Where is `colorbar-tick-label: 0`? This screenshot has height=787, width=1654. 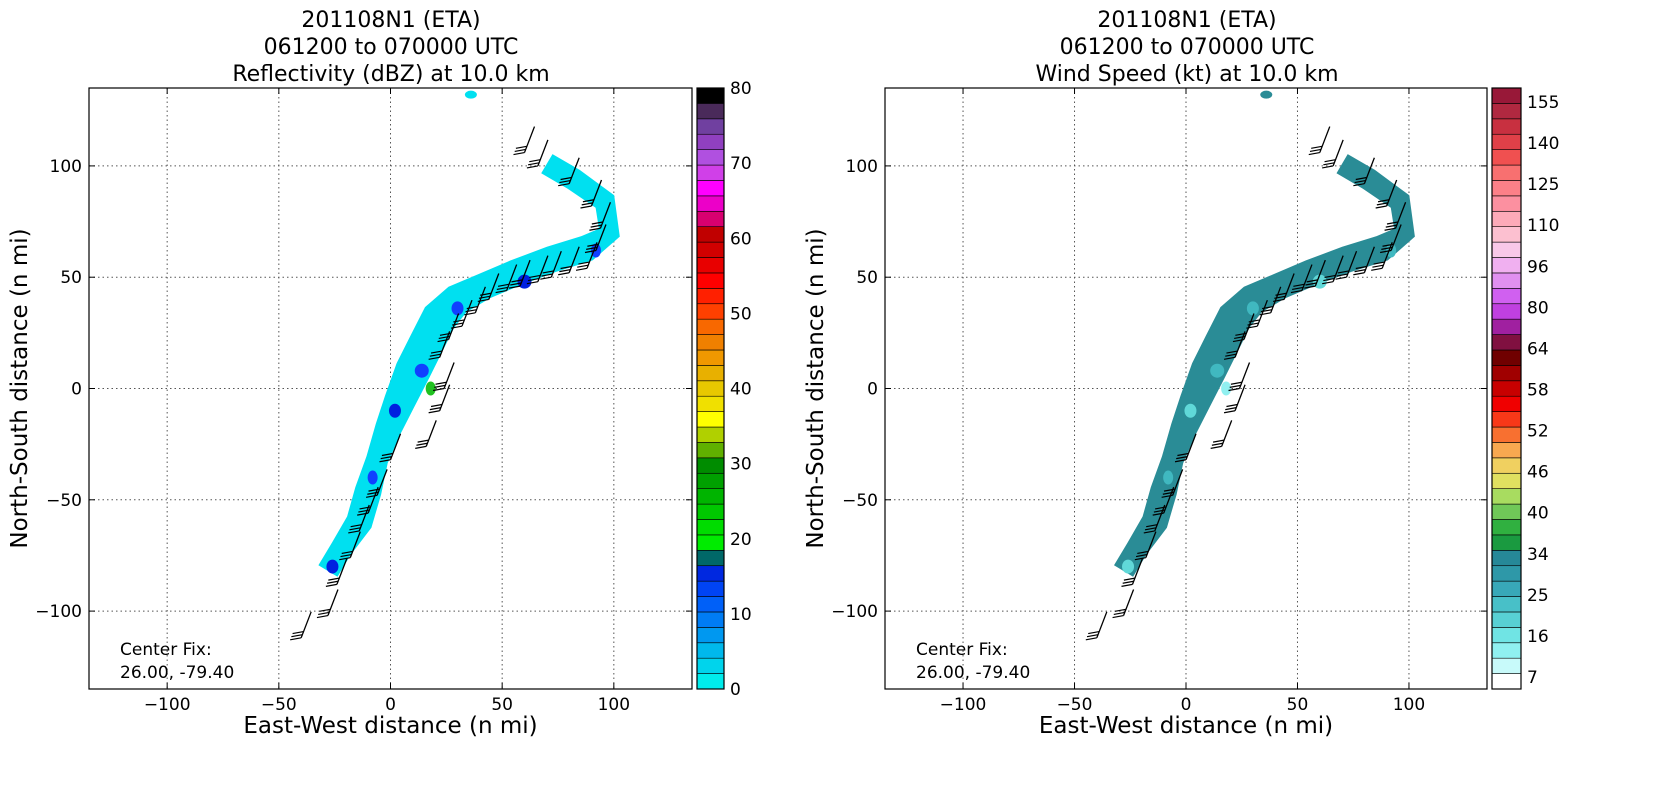
colorbar-tick-label: 0 is located at coordinates (735, 690).